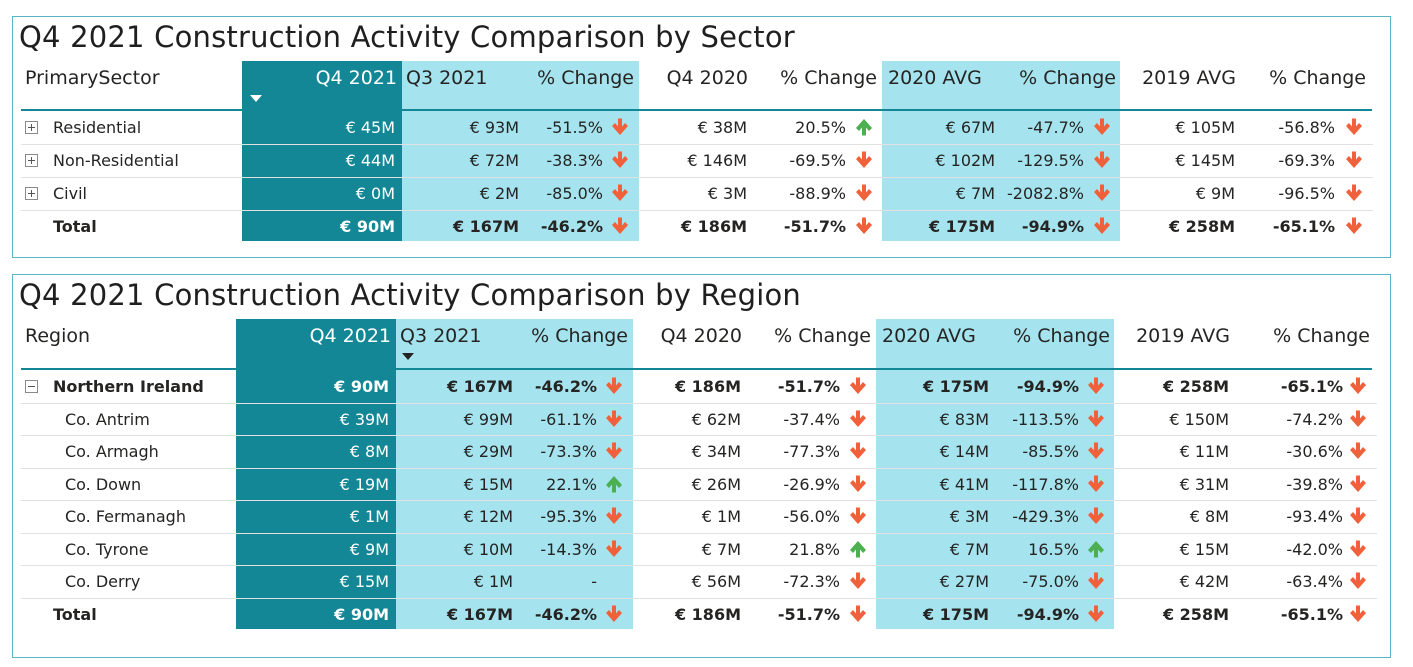 The image size is (1413, 667). What do you see at coordinates (1306, 160) in the screenshot?
I see `sector-cell--change: -69.3%` at bounding box center [1306, 160].